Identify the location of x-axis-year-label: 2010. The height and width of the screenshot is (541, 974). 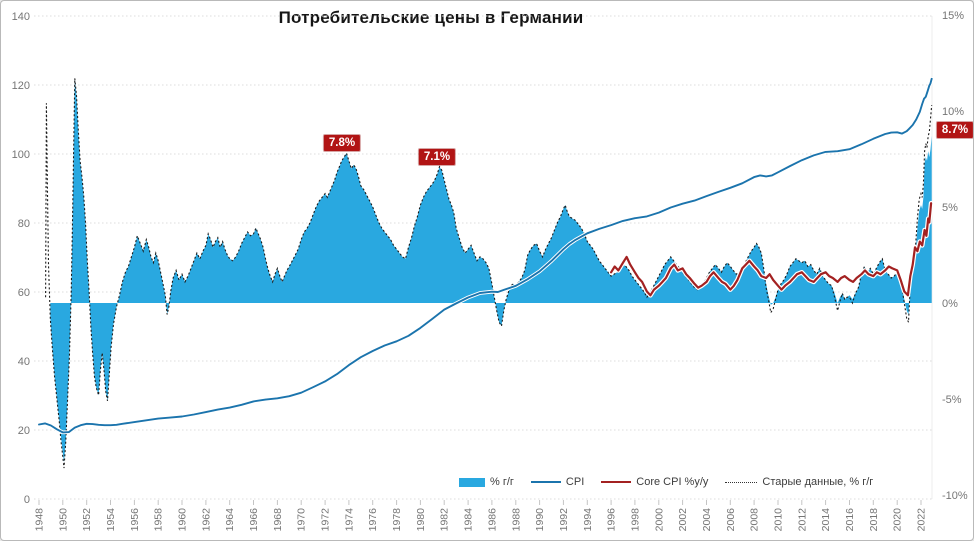
(779, 520).